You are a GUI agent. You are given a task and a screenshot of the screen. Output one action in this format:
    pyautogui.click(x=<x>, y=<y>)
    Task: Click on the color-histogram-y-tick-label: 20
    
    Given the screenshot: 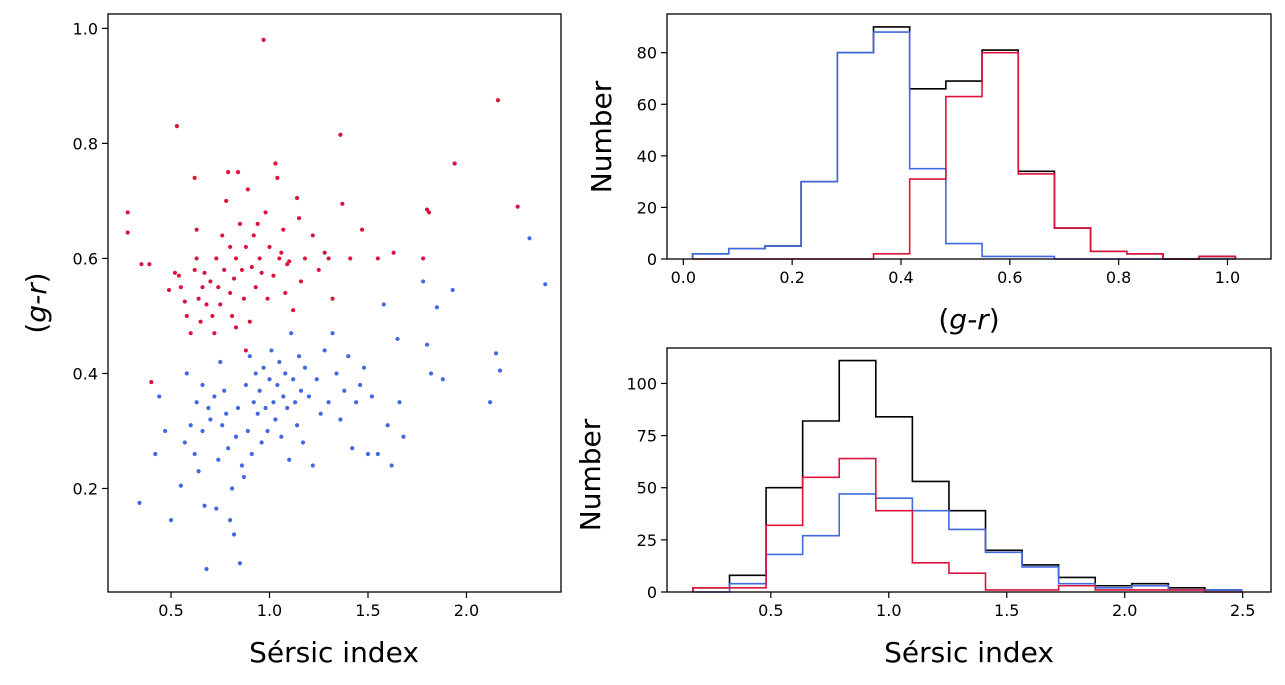 What is the action you would take?
    pyautogui.click(x=647, y=207)
    